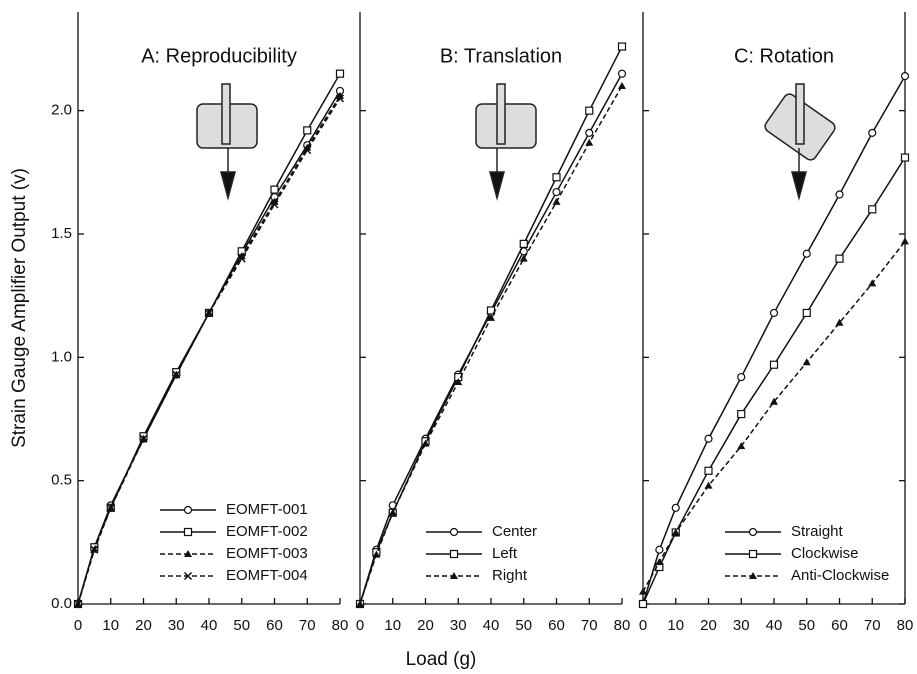 This screenshot has height=674, width=917. I want to click on x-tick-label: 40, so click(774, 625).